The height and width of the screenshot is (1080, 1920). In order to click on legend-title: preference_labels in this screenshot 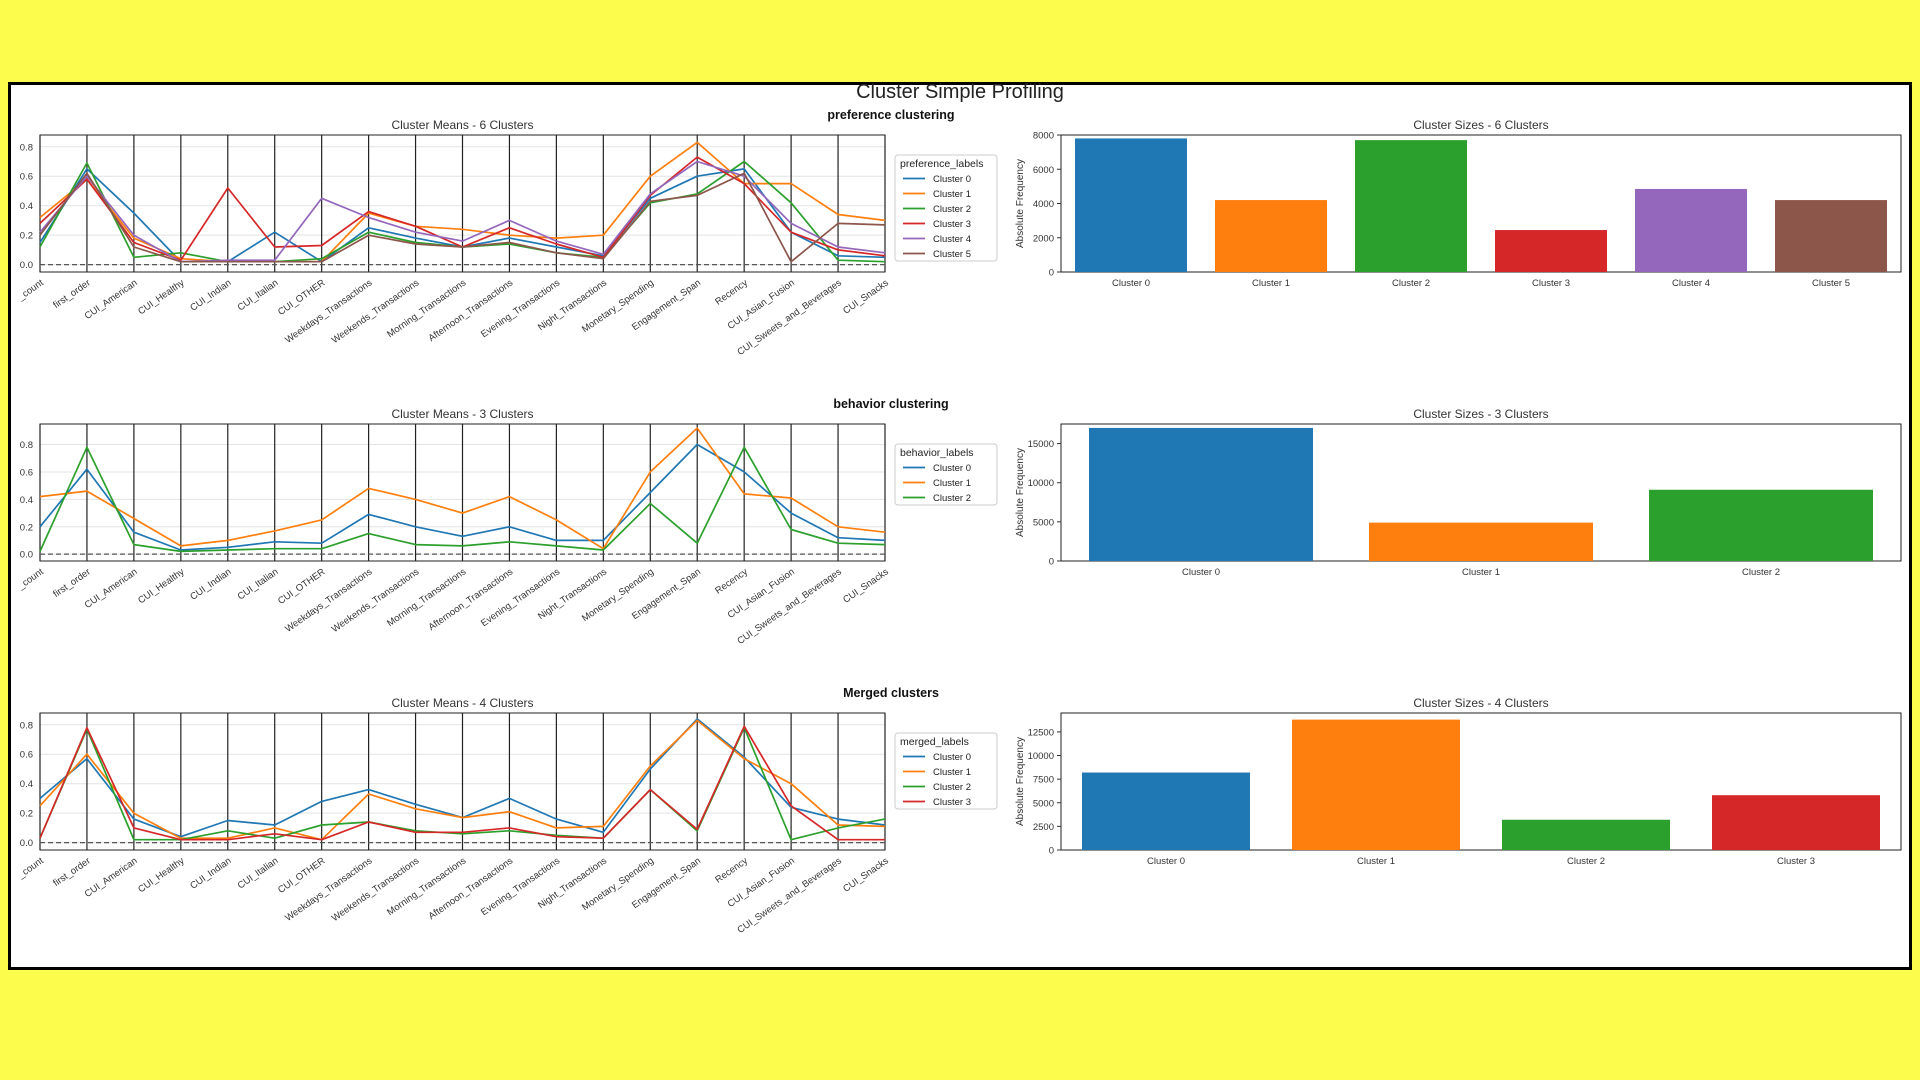, I will do `click(941, 164)`.